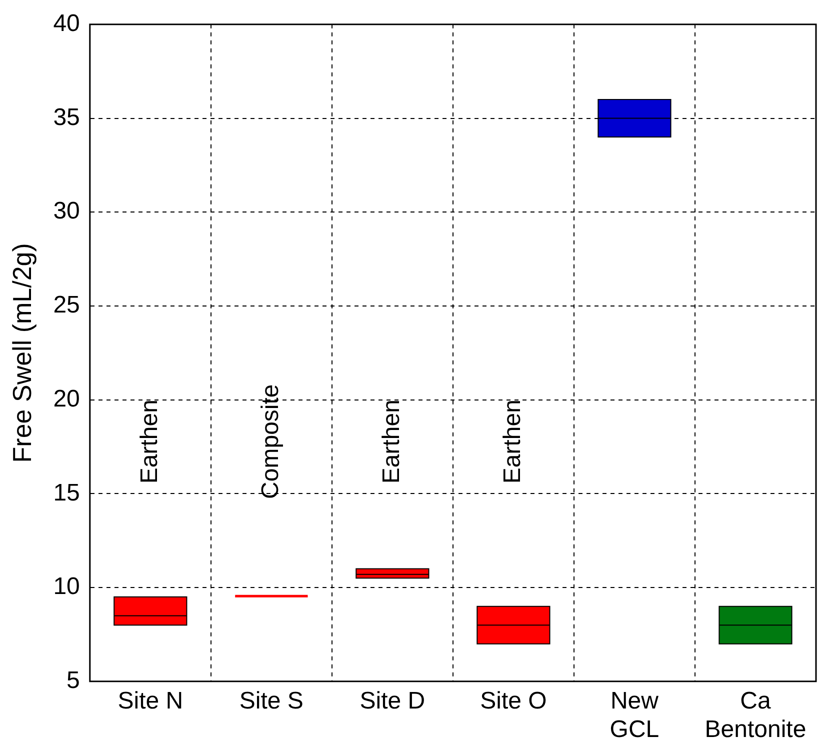 The width and height of the screenshot is (834, 751). I want to click on y-tick-label: 5, so click(73, 680).